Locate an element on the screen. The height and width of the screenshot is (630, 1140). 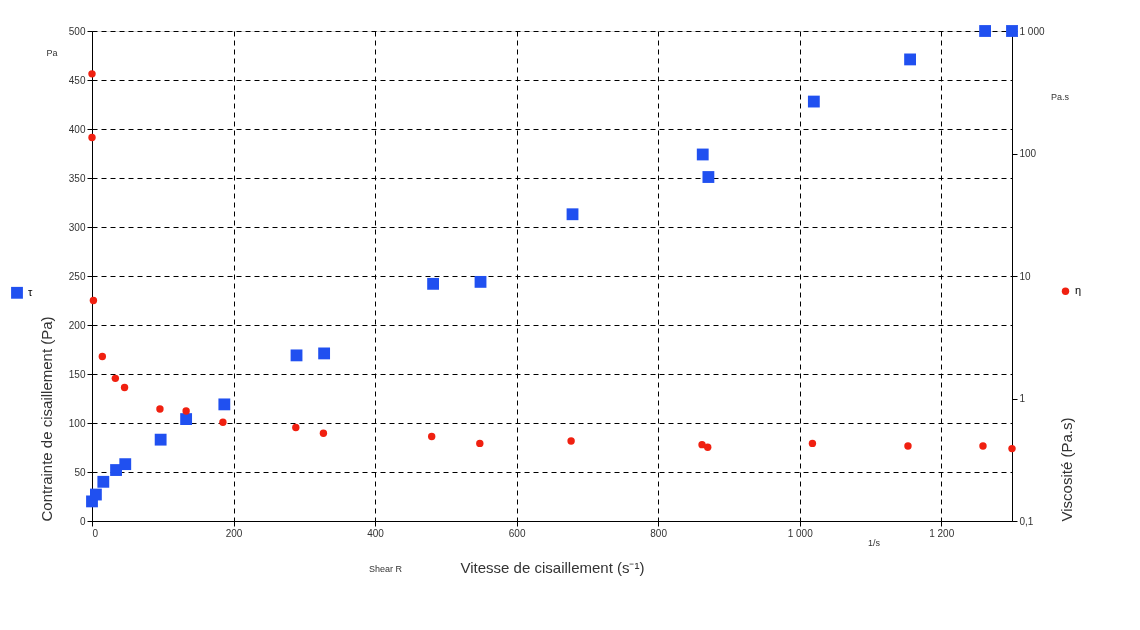
legend-label: η is located at coordinates (1078, 290).